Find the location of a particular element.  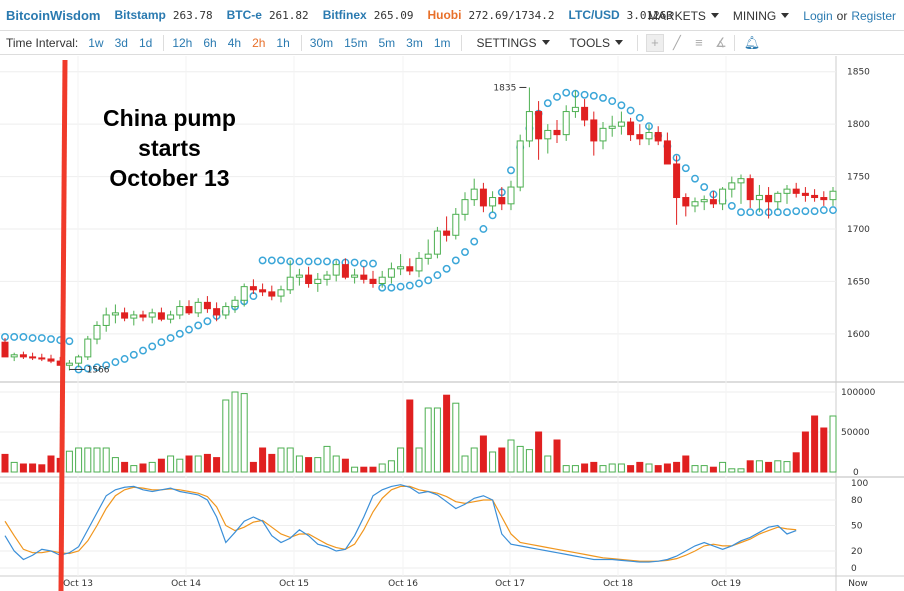

fan-tool-icon: ∡ is located at coordinates (721, 42).